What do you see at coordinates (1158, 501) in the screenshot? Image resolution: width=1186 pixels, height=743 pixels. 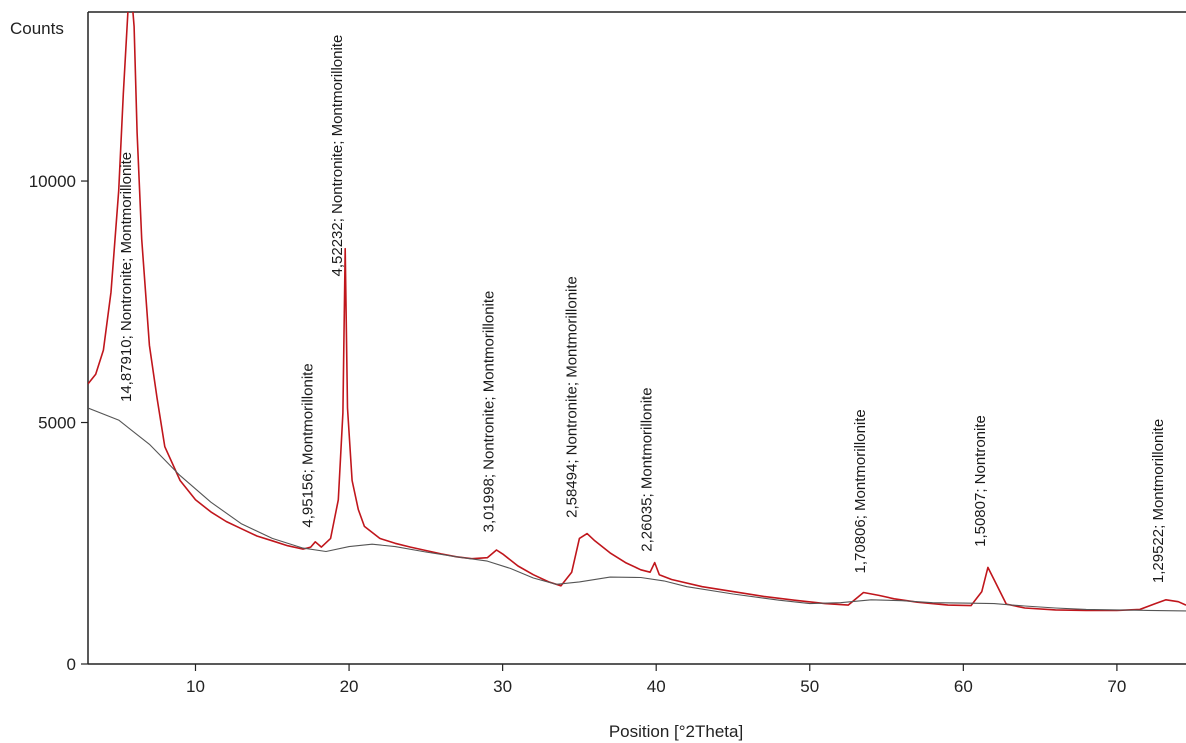 I see `peak-annotation: 1,29522; Montmorillonite` at bounding box center [1158, 501].